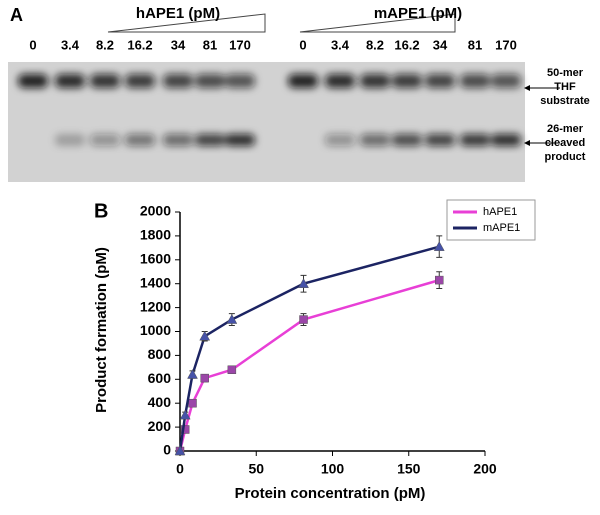  What do you see at coordinates (155, 282) in the screenshot?
I see `y-tick-label: 1400` at bounding box center [155, 282].